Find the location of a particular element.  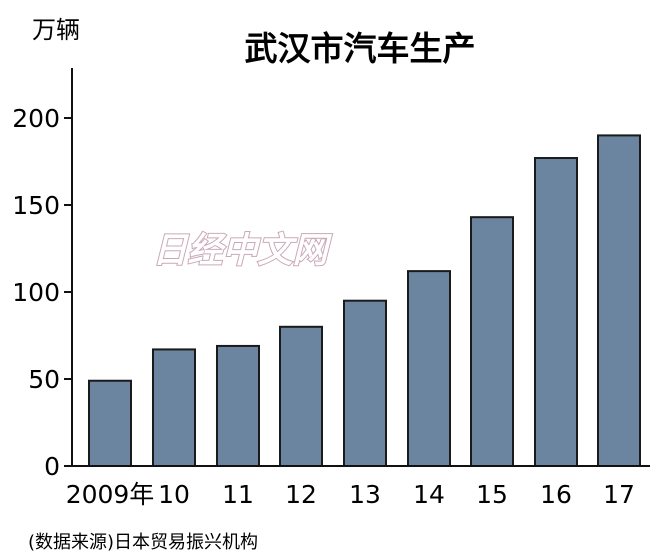

x-tick-label-1: 10 is located at coordinates (174, 494).